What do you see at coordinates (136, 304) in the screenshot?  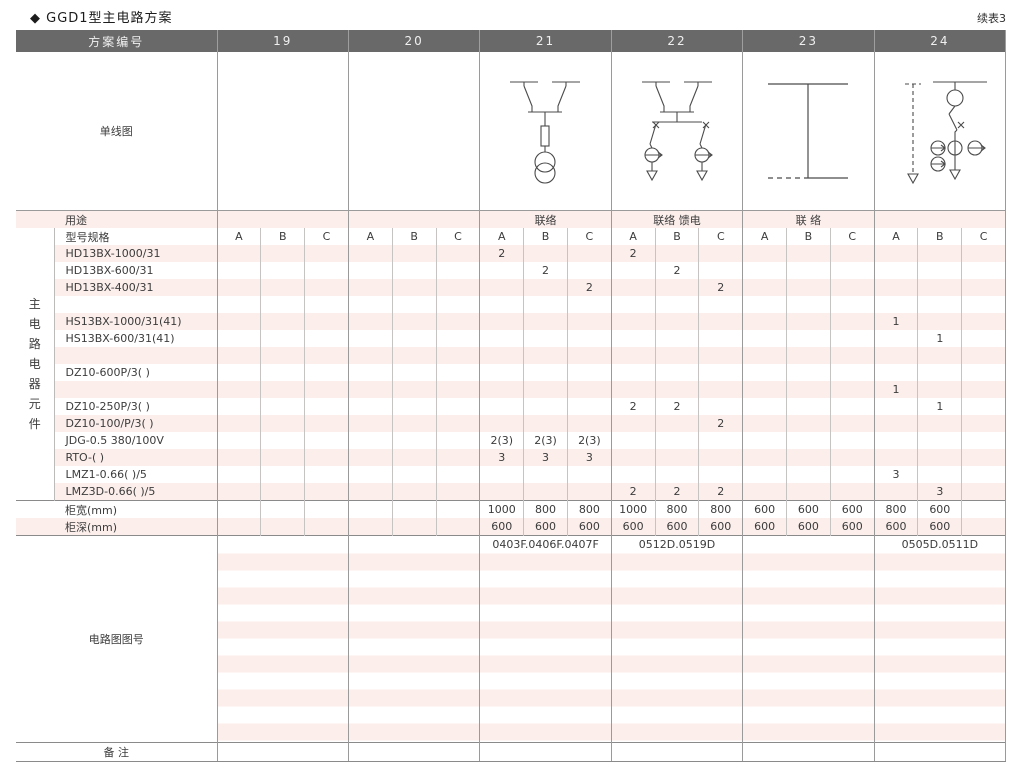 I see `component-label` at bounding box center [136, 304].